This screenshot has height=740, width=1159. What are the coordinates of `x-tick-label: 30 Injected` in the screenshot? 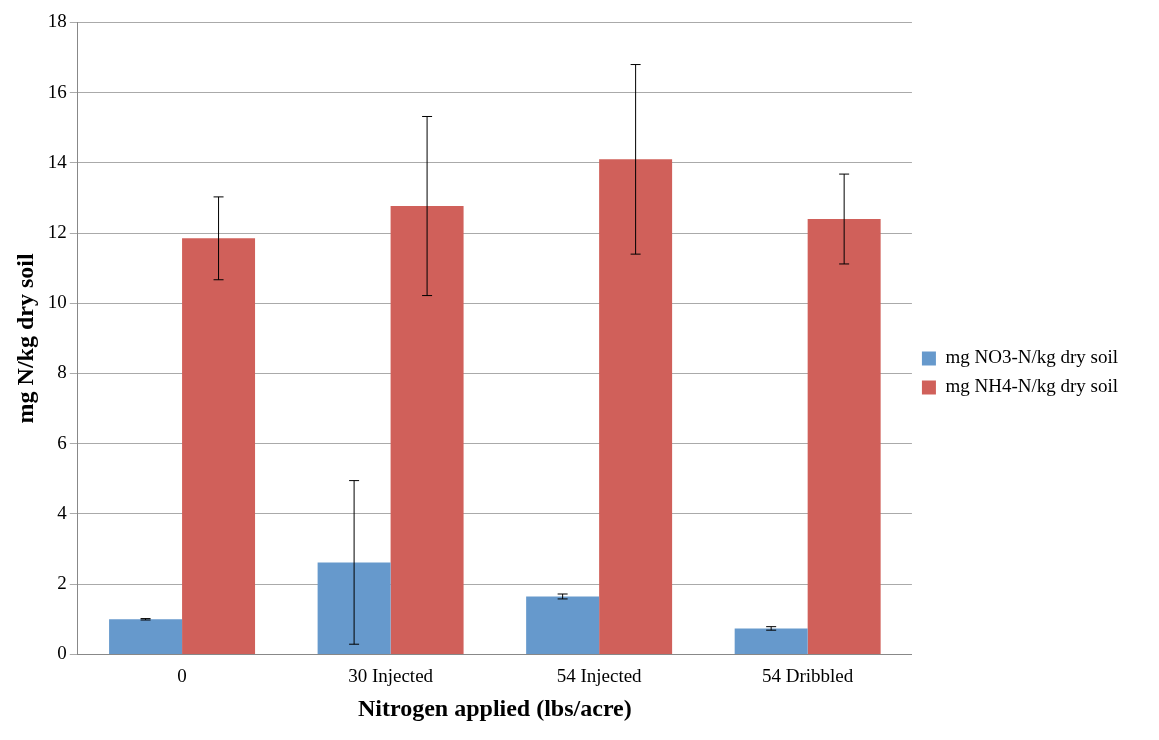 It's located at (391, 675).